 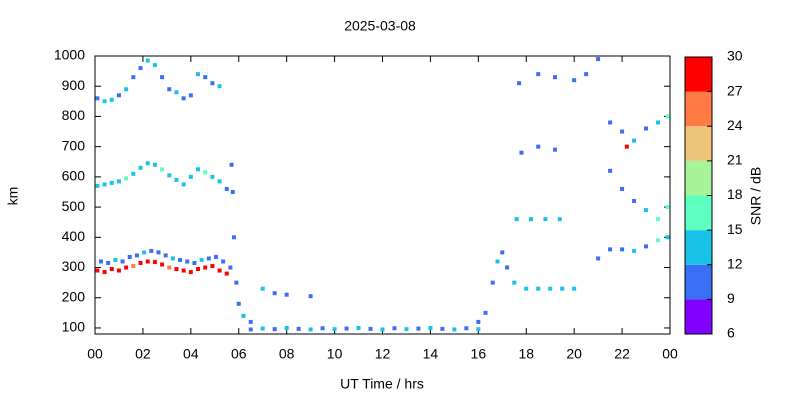 I want to click on x-tick-label: 22, so click(x=622, y=354).